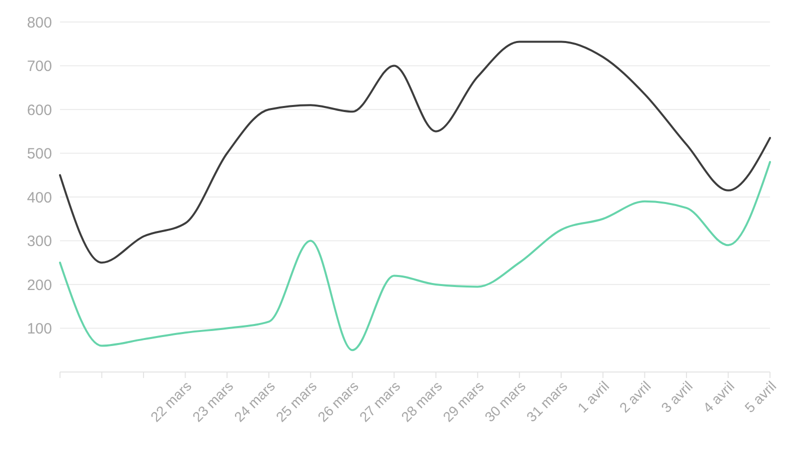 This screenshot has height=450, width=800. Describe the element at coordinates (39, 241) in the screenshot. I see `y-tick-label: 300` at that location.